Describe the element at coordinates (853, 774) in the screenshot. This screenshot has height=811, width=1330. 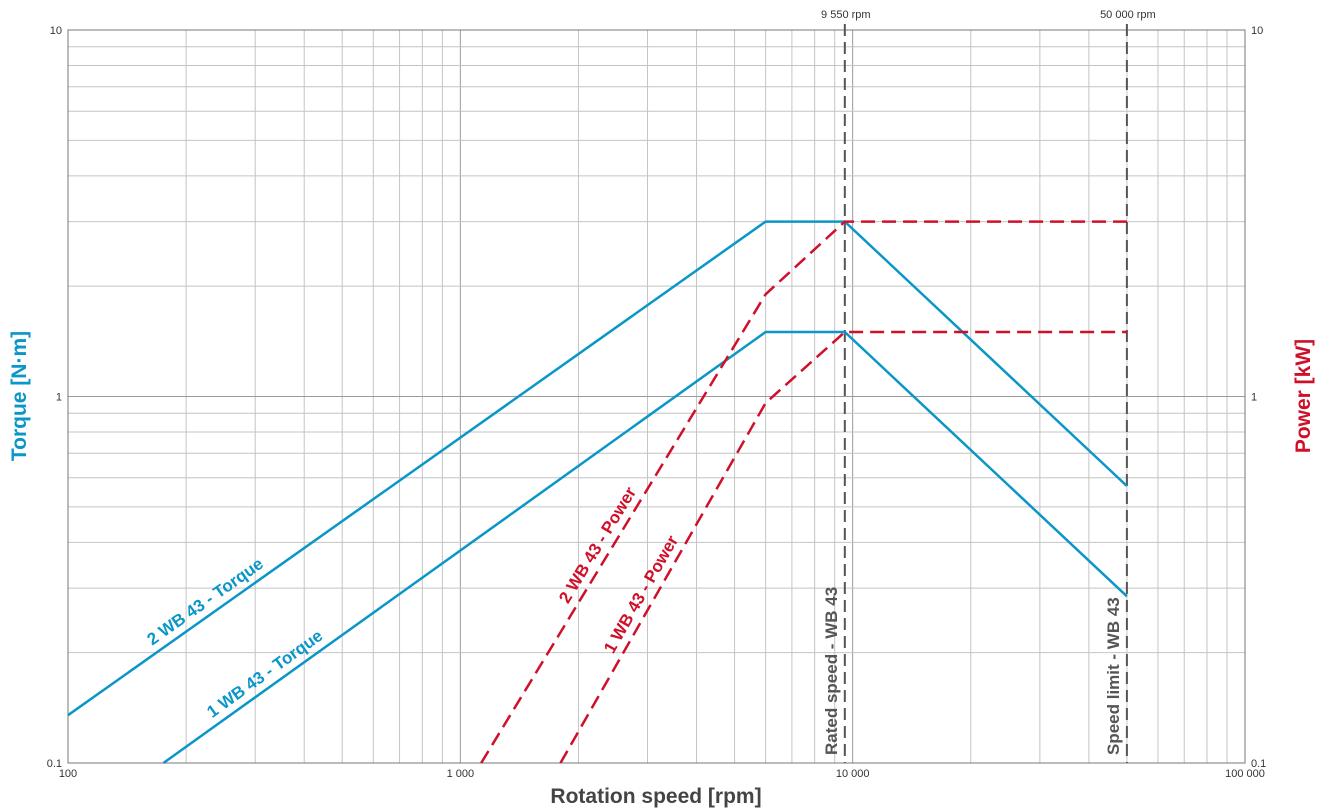
I see `x-tick-label: 10 000` at that location.